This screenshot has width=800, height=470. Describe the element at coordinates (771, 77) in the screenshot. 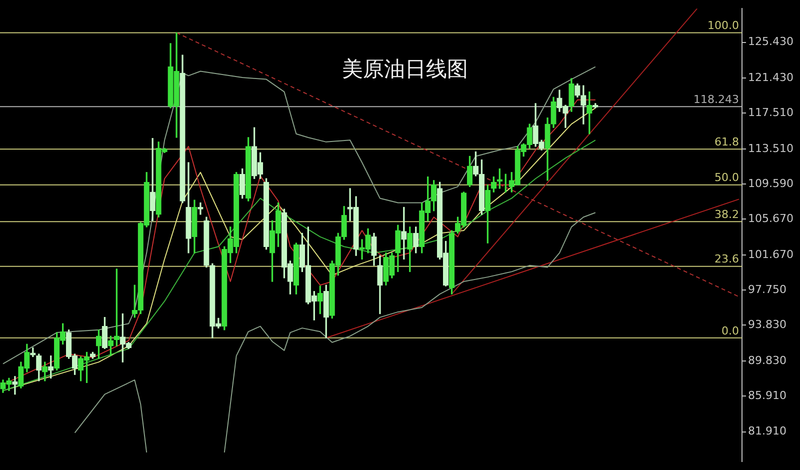

I see `y-tick-label: 121.430` at that location.